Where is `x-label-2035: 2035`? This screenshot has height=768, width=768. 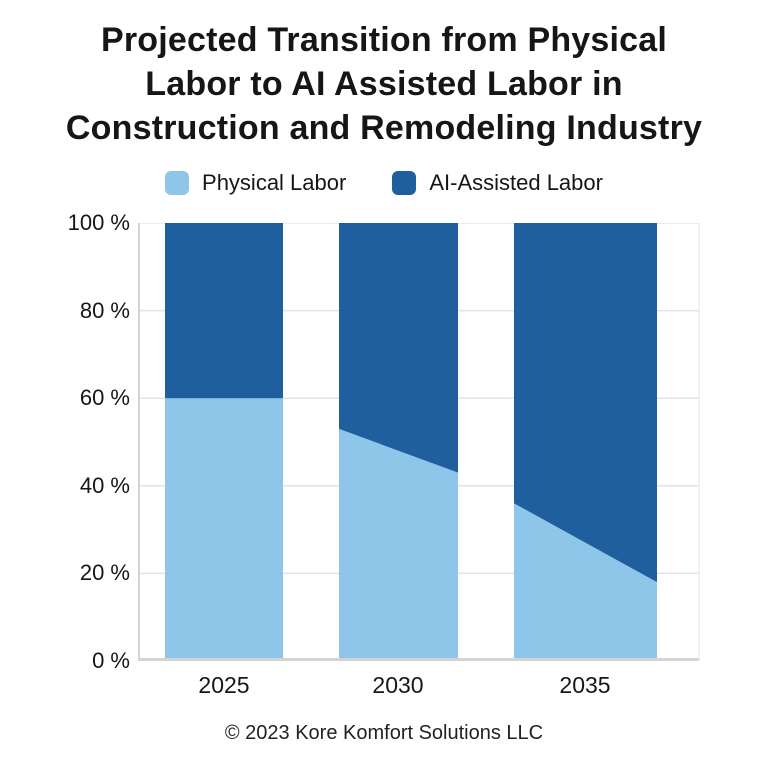 x-label-2035: 2035 is located at coordinates (585, 685).